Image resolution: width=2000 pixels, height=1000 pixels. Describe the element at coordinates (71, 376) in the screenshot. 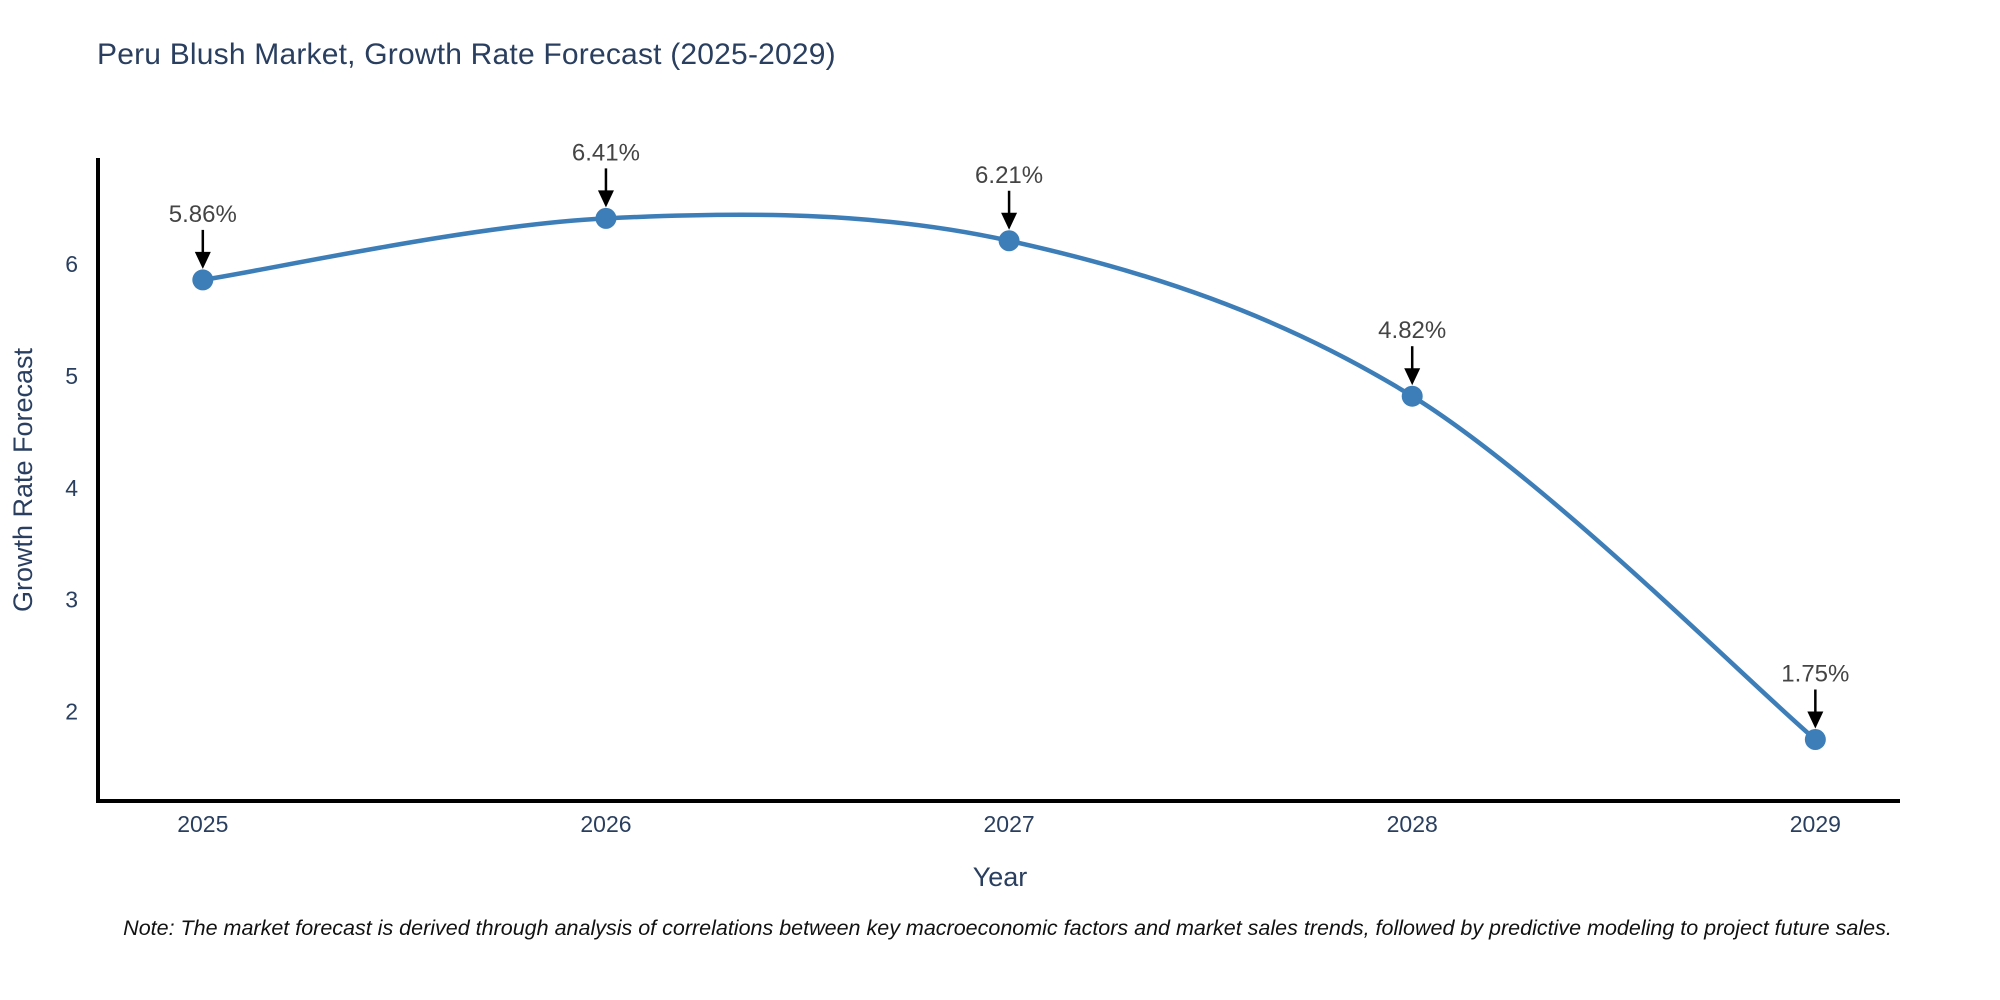

I see `y-tick-label: 5` at that location.